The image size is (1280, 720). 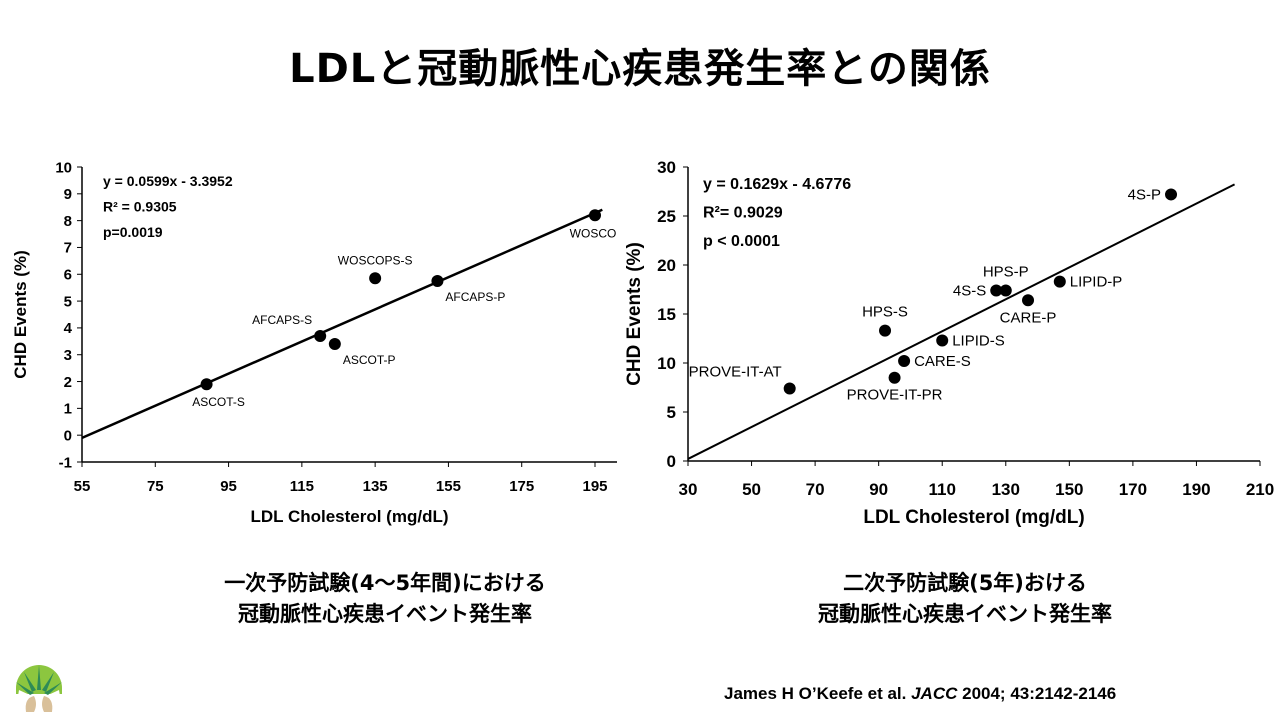 What do you see at coordinates (68, 275) in the screenshot?
I see `y-tick-label: 6` at bounding box center [68, 275].